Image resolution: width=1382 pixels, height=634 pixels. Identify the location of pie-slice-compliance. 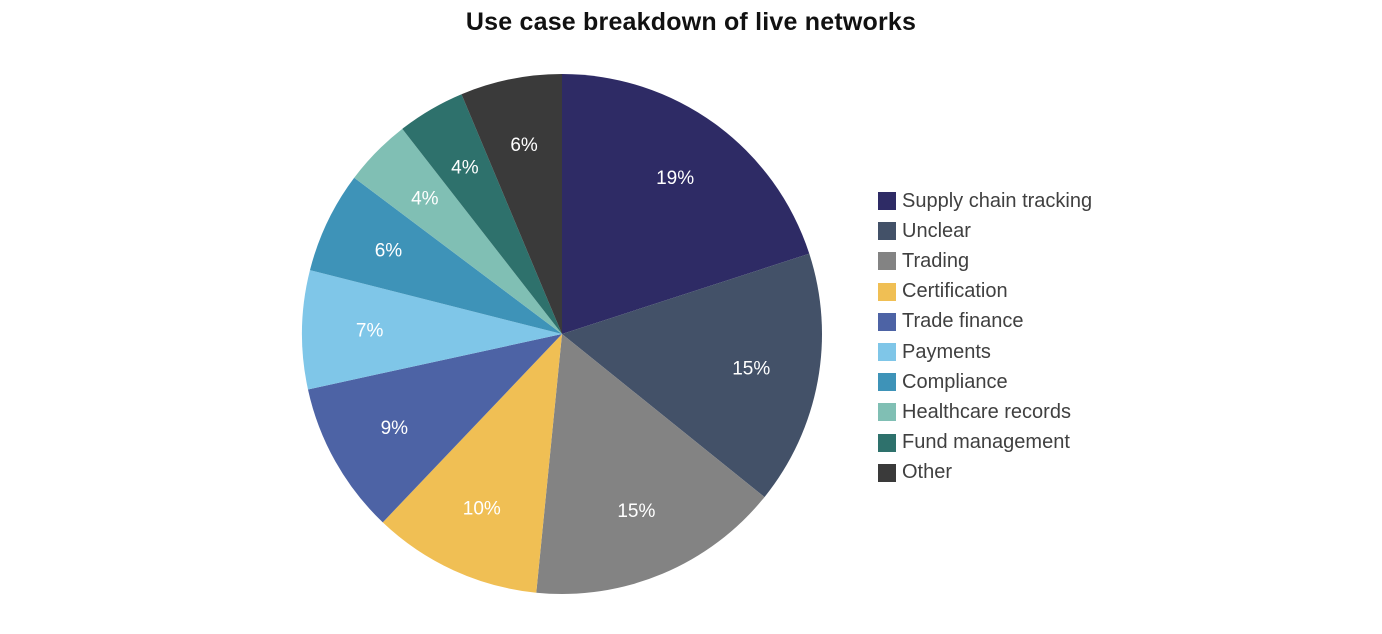
(435, 255).